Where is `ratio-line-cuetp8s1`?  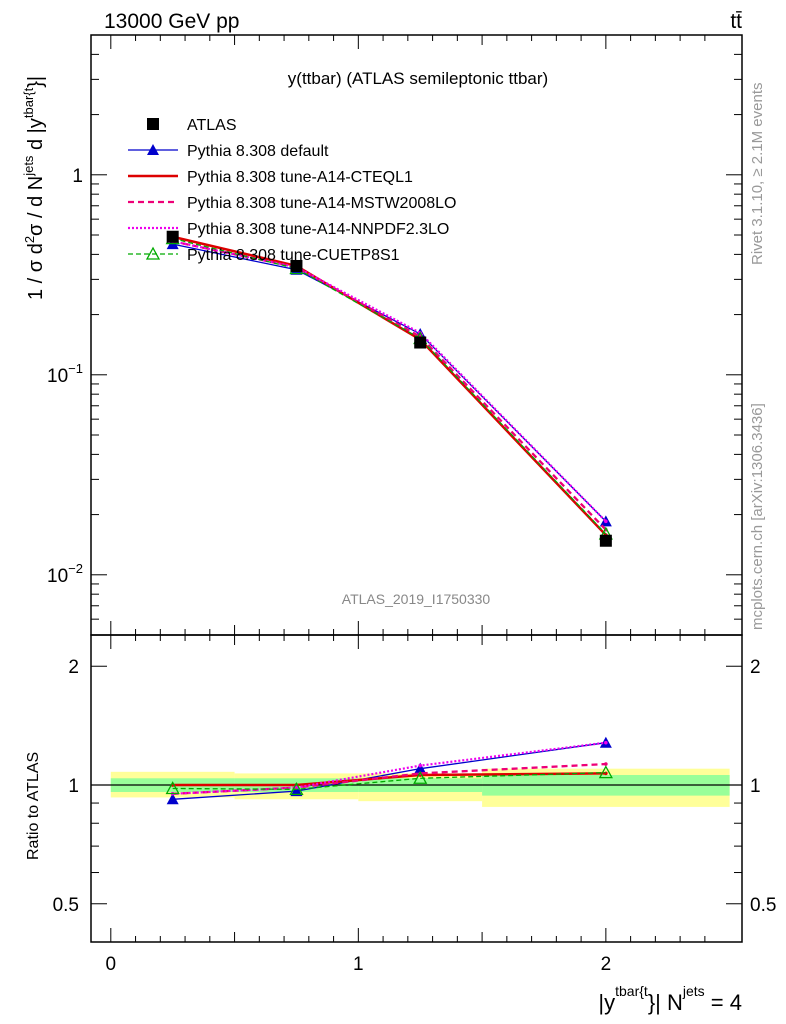 ratio-line-cuetp8s1 is located at coordinates (389, 780).